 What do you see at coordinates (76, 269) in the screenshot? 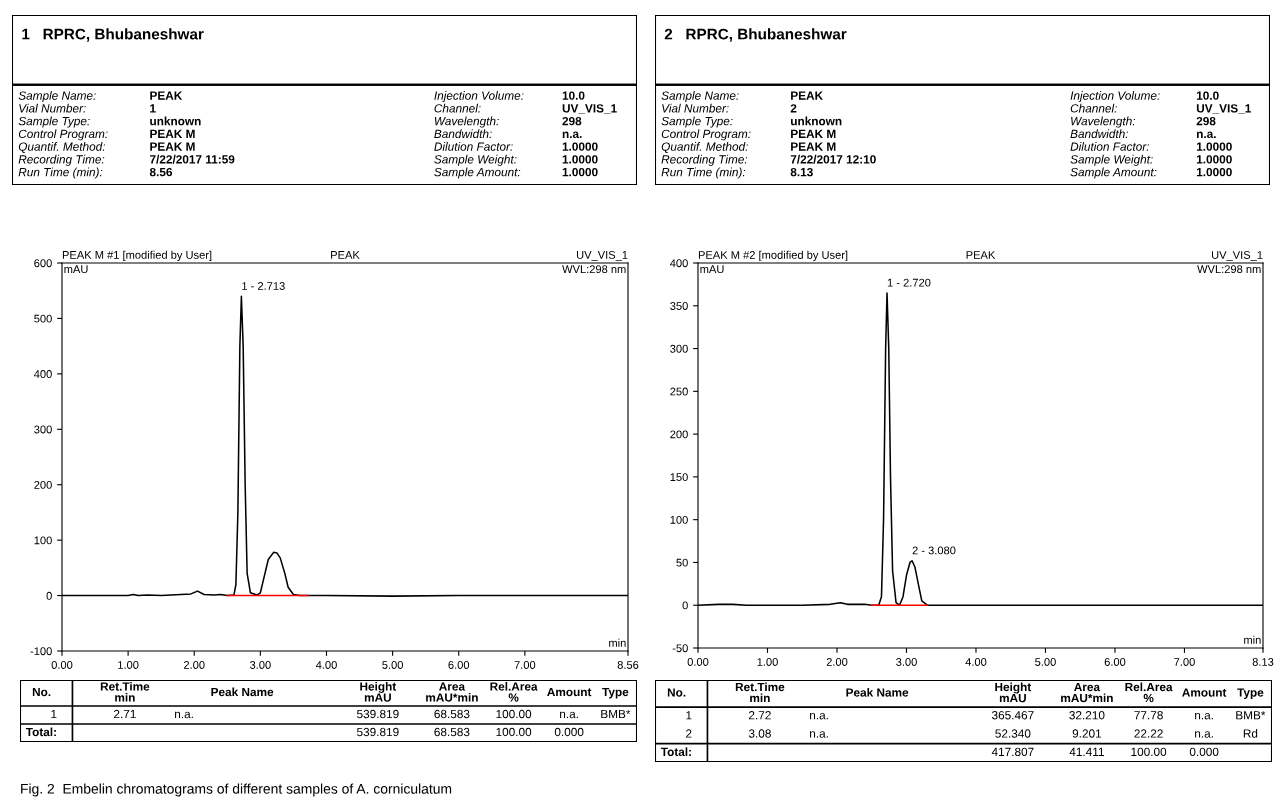
I see `y-axis-title: mAU` at bounding box center [76, 269].